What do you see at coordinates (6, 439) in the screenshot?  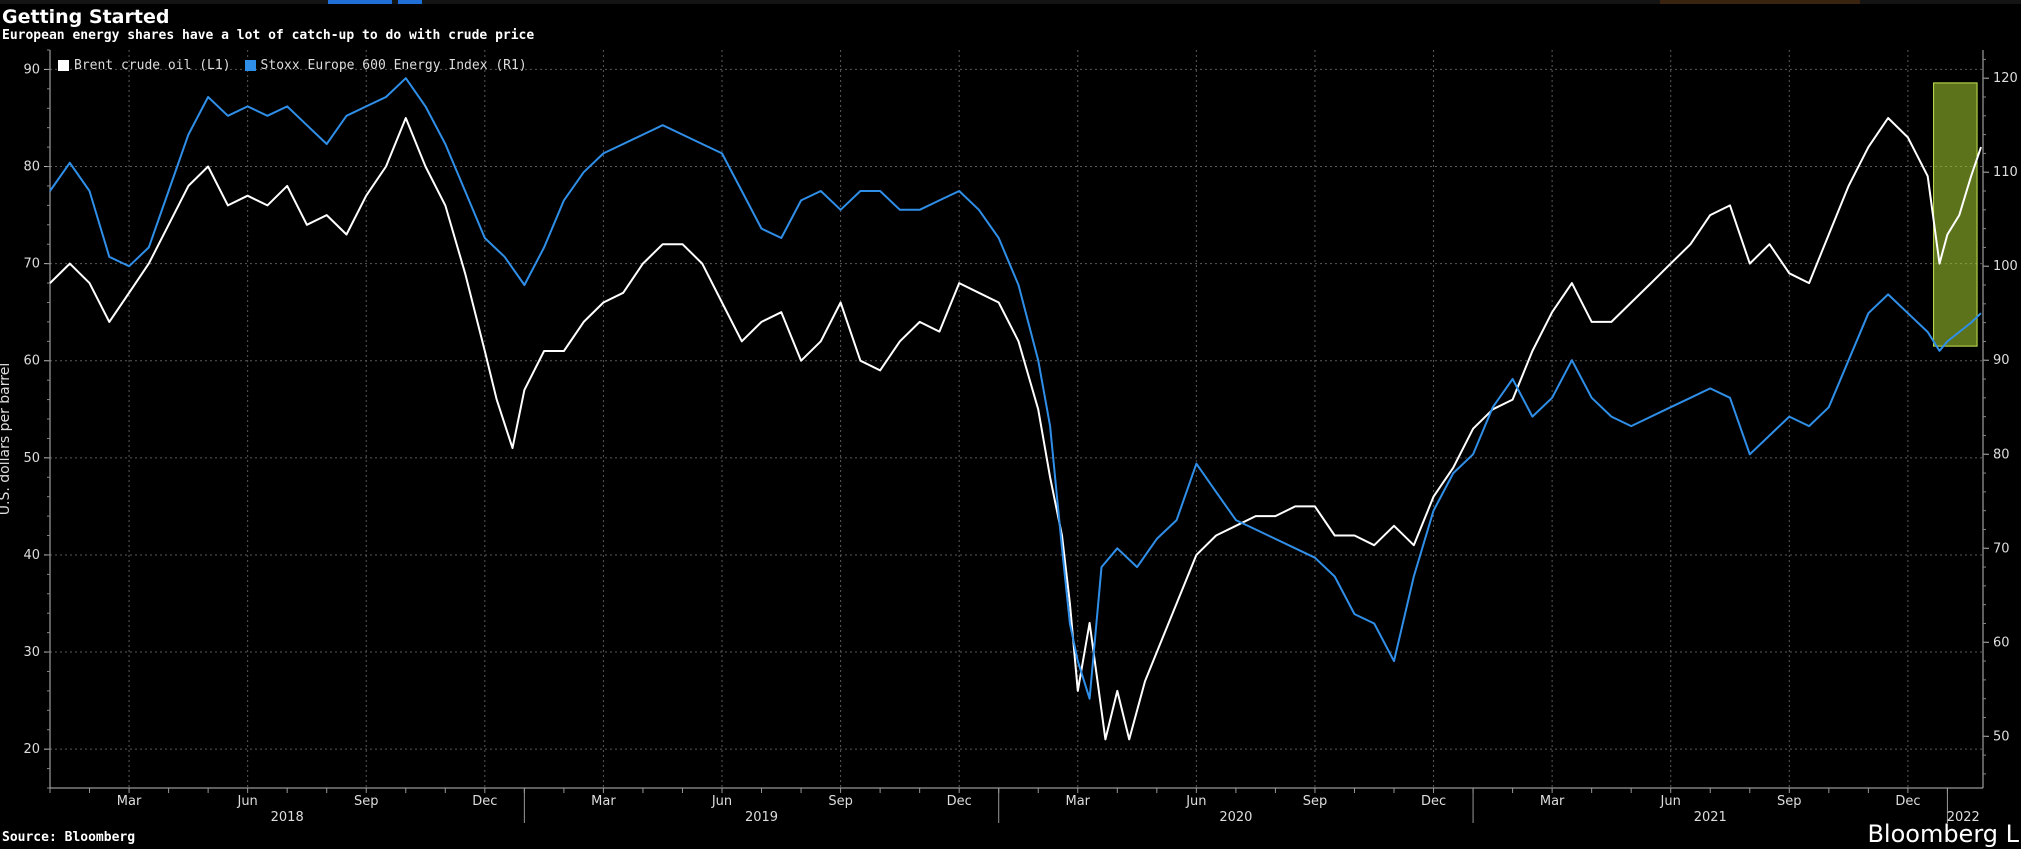 I see `y-axis-label-left: U.S. dollars per barrel` at bounding box center [6, 439].